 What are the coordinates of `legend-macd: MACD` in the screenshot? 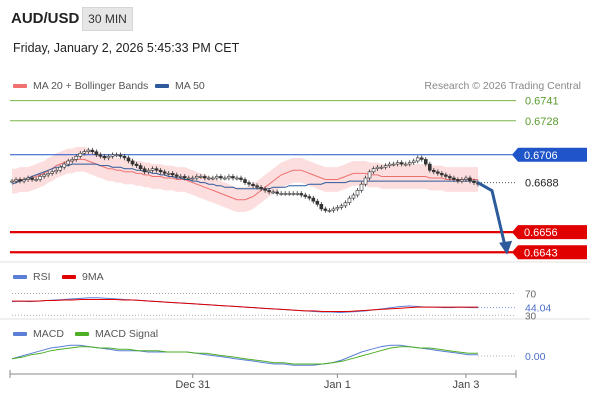 It's located at (38, 334).